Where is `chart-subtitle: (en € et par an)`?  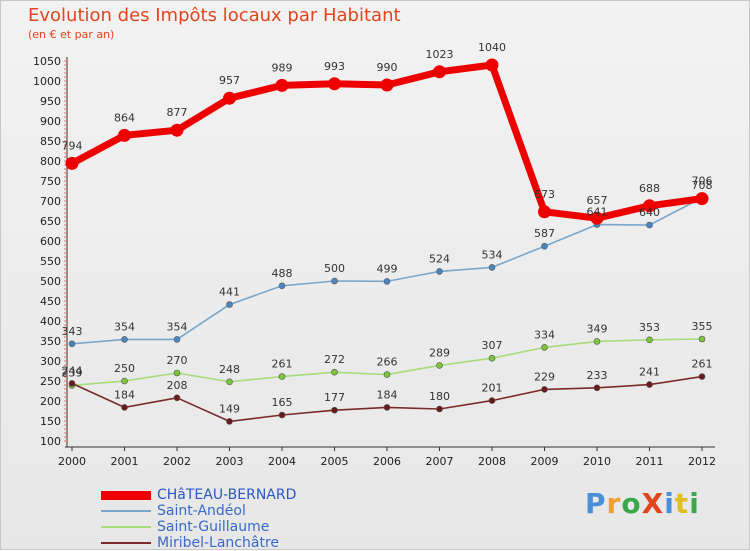
chart-subtitle: (en € et par an) is located at coordinates (71, 34).